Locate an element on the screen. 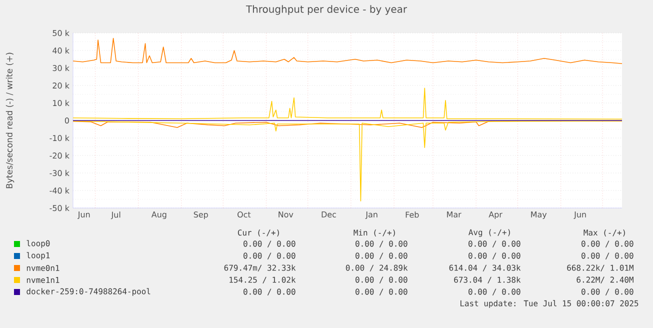 The width and height of the screenshot is (653, 328). chart-title: Throughput per device - by year is located at coordinates (327, 10).